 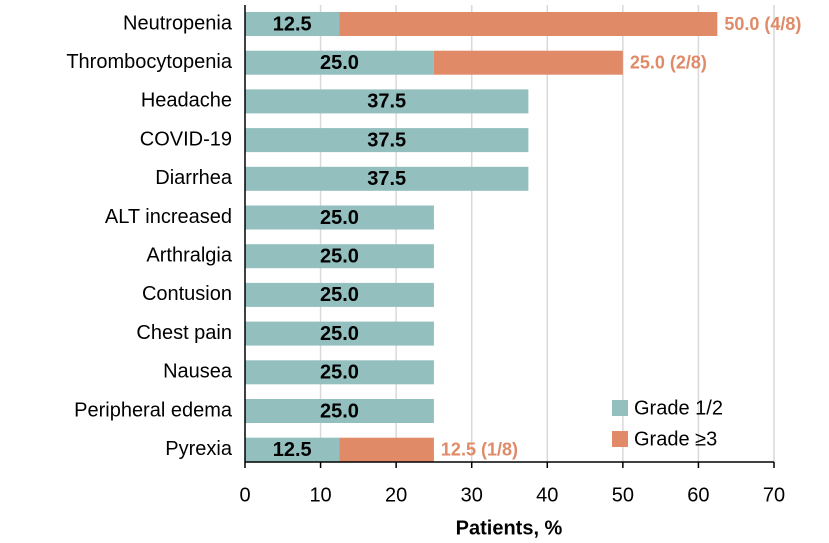 What do you see at coordinates (168, 217) in the screenshot?
I see `y-tick-label: ALT increased` at bounding box center [168, 217].